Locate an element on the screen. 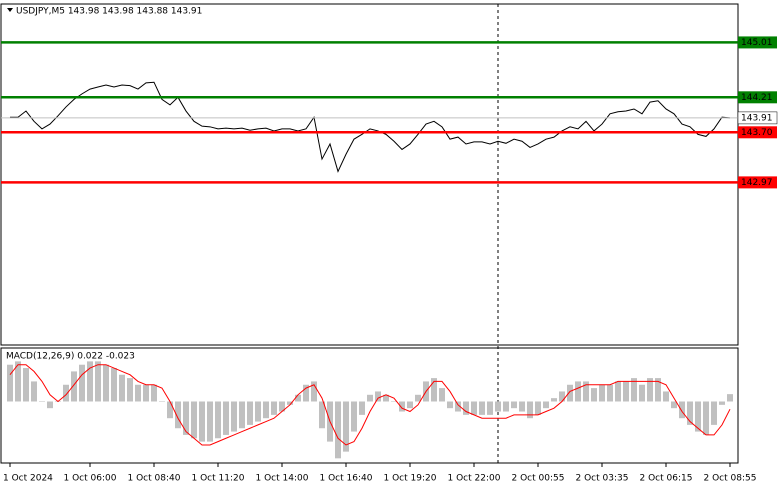 The width and height of the screenshot is (781, 489). x-tick-label: 1 Oct 22:00 is located at coordinates (474, 479).